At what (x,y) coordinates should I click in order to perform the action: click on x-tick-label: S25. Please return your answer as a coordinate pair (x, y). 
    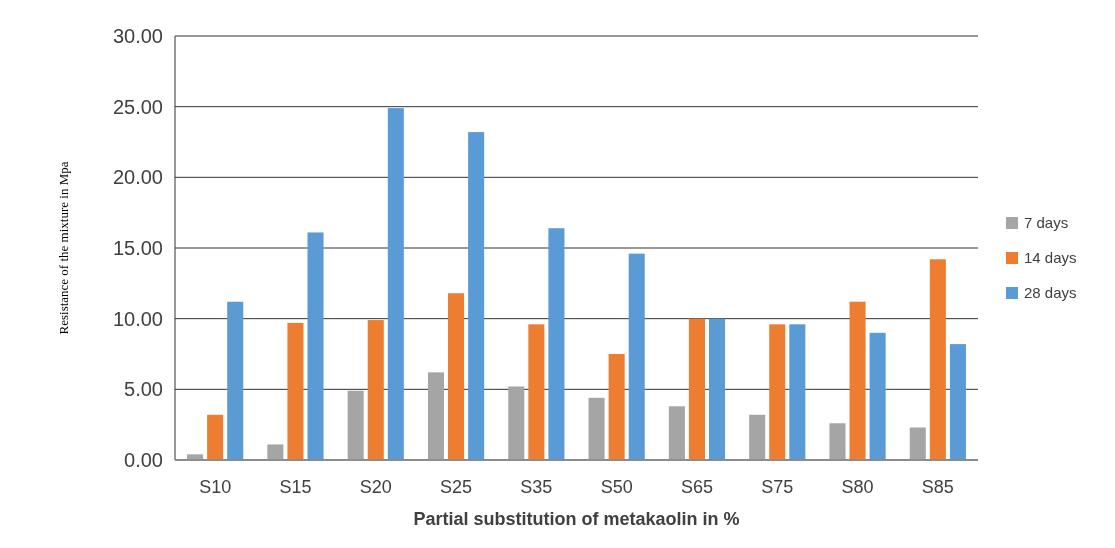
    Looking at the image, I should click on (456, 487).